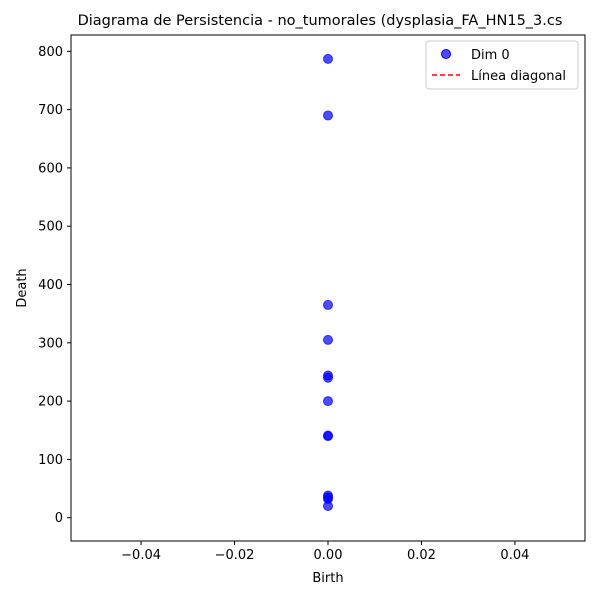 The height and width of the screenshot is (600, 600). I want to click on x-tick-label: 0.00, so click(328, 555).